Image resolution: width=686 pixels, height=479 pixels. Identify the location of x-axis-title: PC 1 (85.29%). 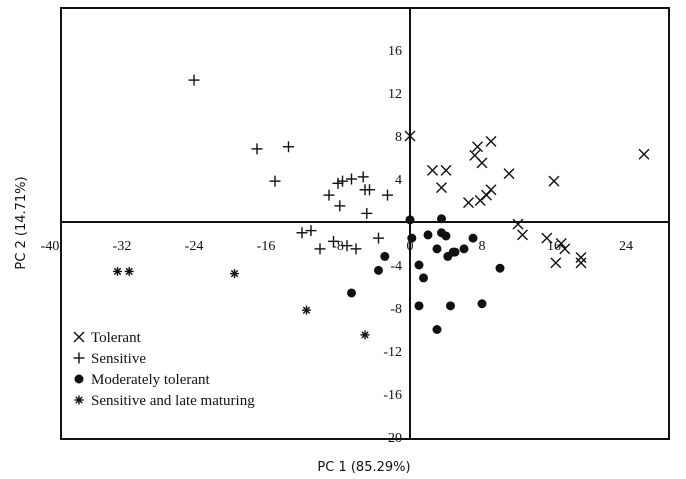
(363, 467).